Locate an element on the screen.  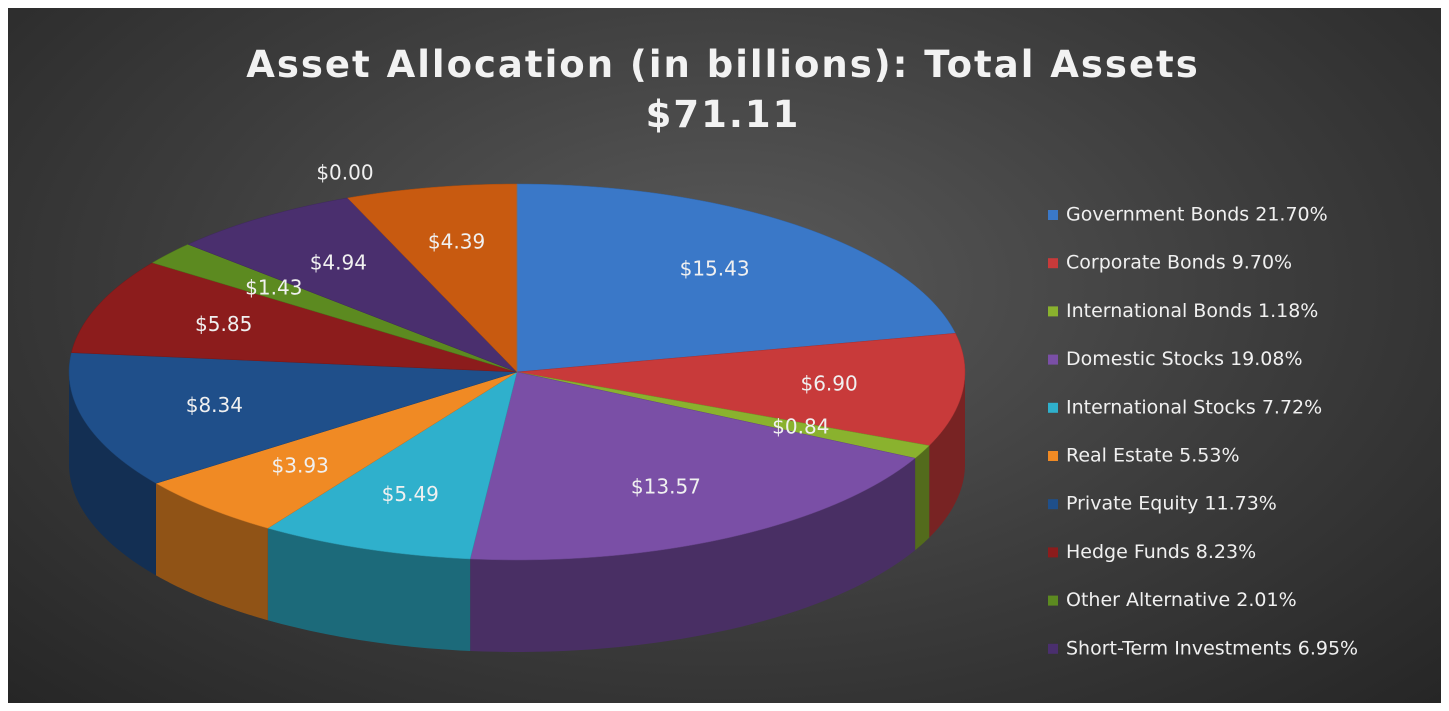
legend-label: Corporate Bonds 9.70% is located at coordinates (1179, 263).